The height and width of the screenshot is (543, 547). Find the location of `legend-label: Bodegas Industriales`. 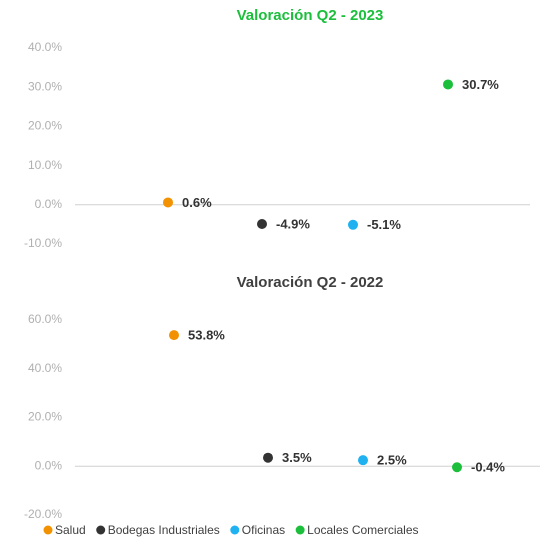

legend-label: Bodegas Industriales is located at coordinates (164, 530).